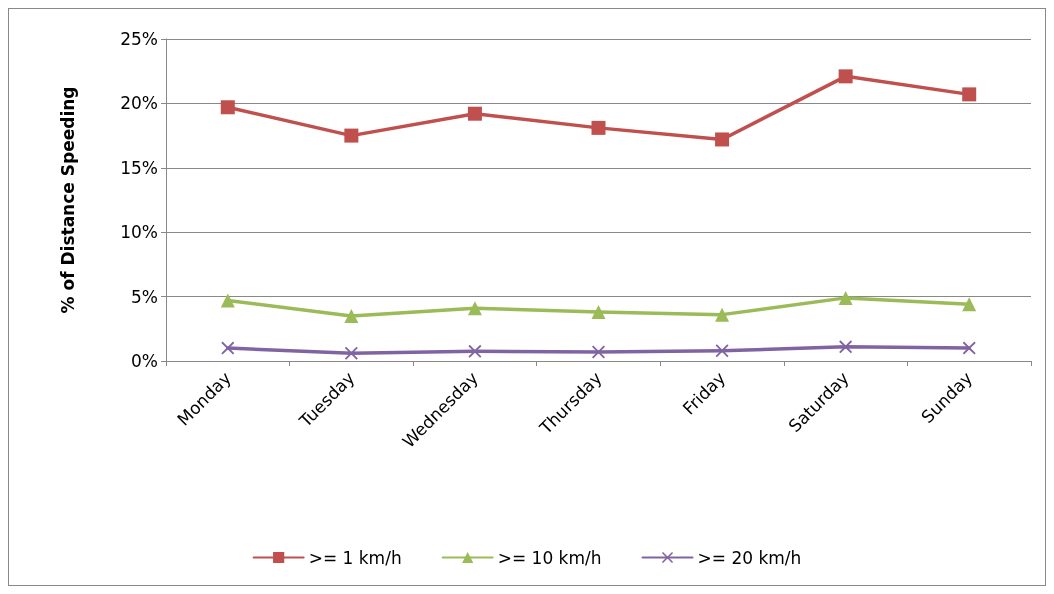 Image resolution: width=1054 pixels, height=594 pixels. What do you see at coordinates (139, 103) in the screenshot?
I see `y-tick-label: 20%` at bounding box center [139, 103].